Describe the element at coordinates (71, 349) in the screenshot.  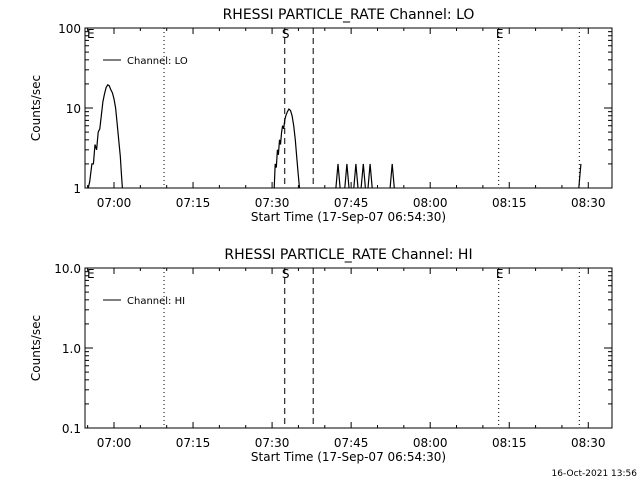
I see `y-tick-label: 1.0` at that location.